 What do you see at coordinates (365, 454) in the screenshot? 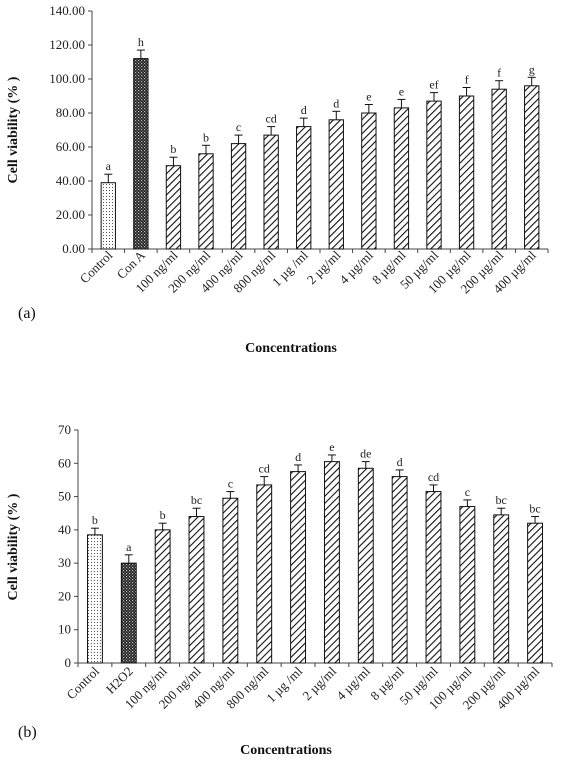
I see `significance-letter: de` at bounding box center [365, 454].